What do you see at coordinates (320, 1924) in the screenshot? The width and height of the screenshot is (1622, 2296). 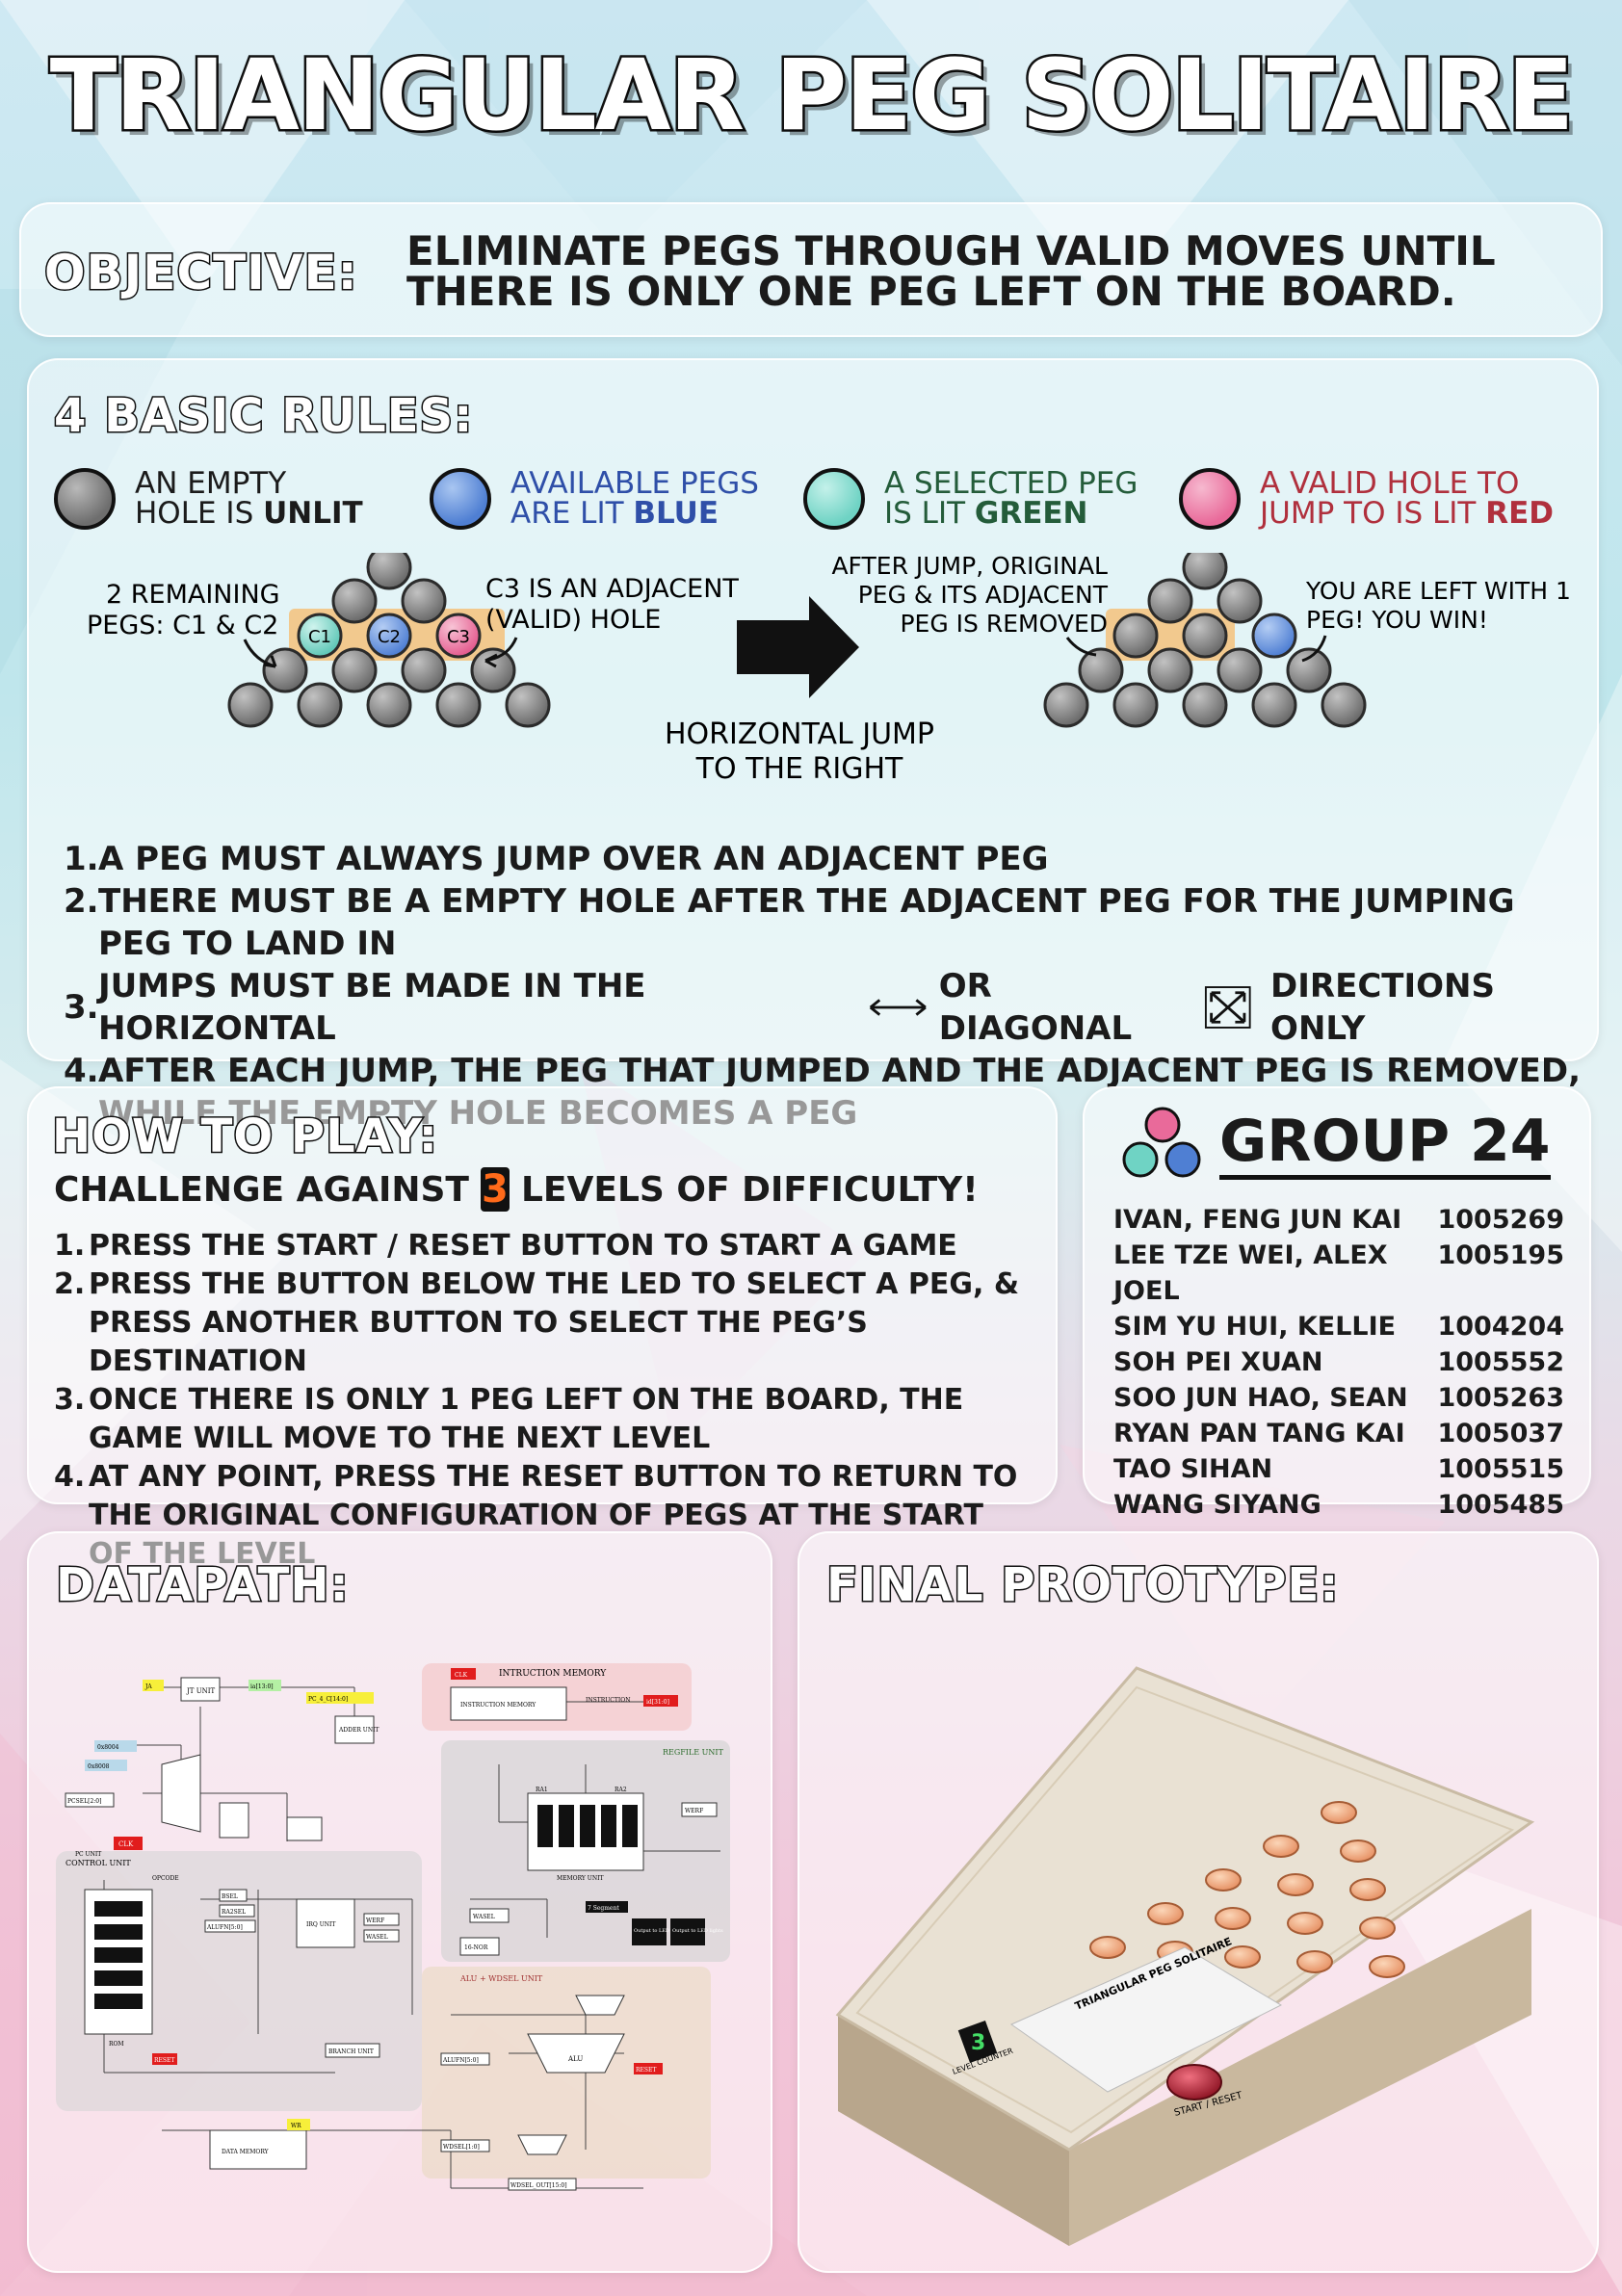 I see `svg-text: IRQ UNIT` at bounding box center [320, 1924].